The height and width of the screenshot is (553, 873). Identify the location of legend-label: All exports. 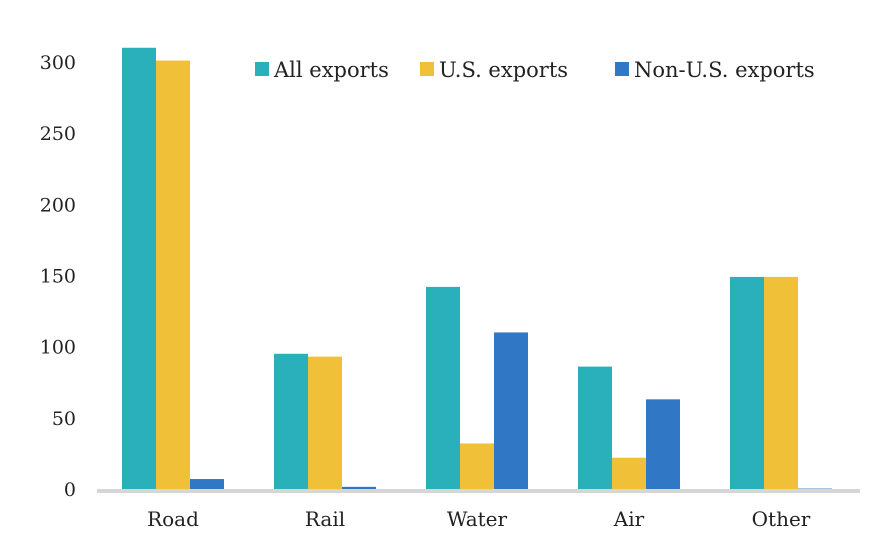
(331, 70).